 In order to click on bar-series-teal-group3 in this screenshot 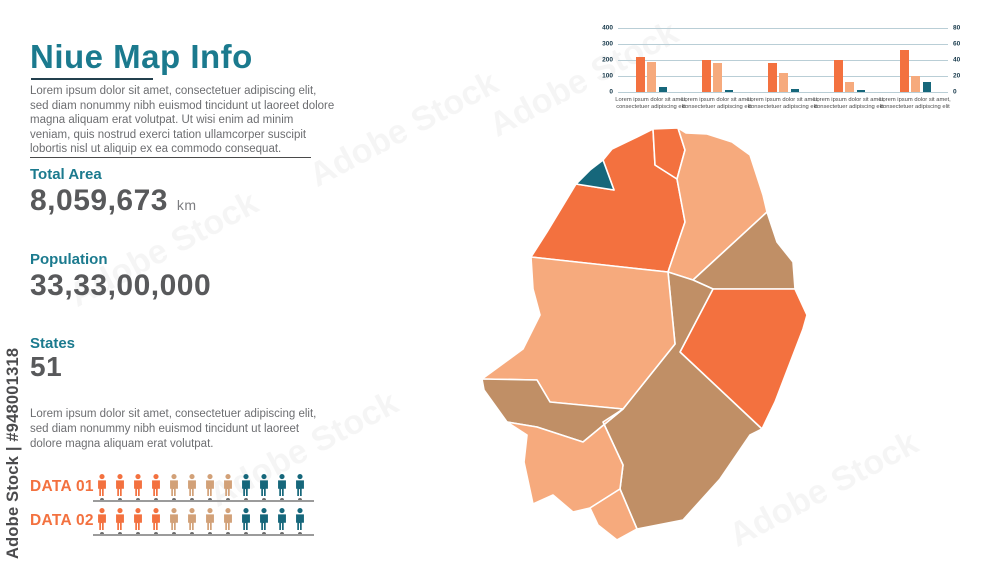, I will do `click(794, 90)`.